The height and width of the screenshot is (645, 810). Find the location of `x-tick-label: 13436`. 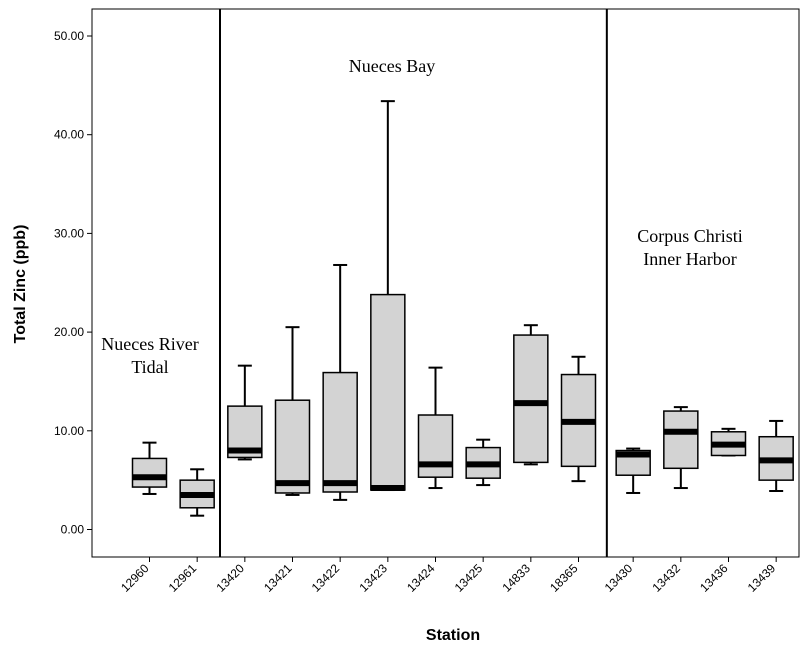

x-tick-label: 13436 is located at coordinates (714, 578).